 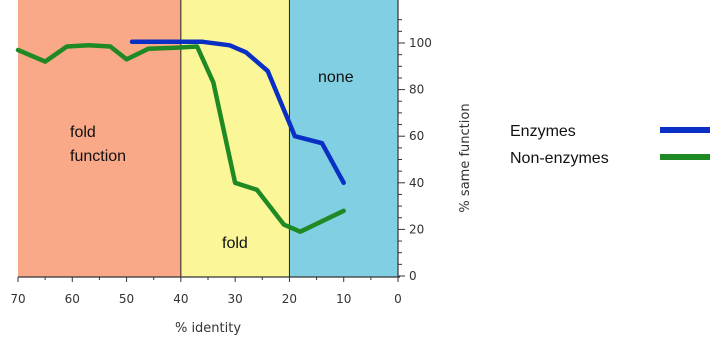 I want to click on x-tick-label: 60, so click(x=72, y=299).